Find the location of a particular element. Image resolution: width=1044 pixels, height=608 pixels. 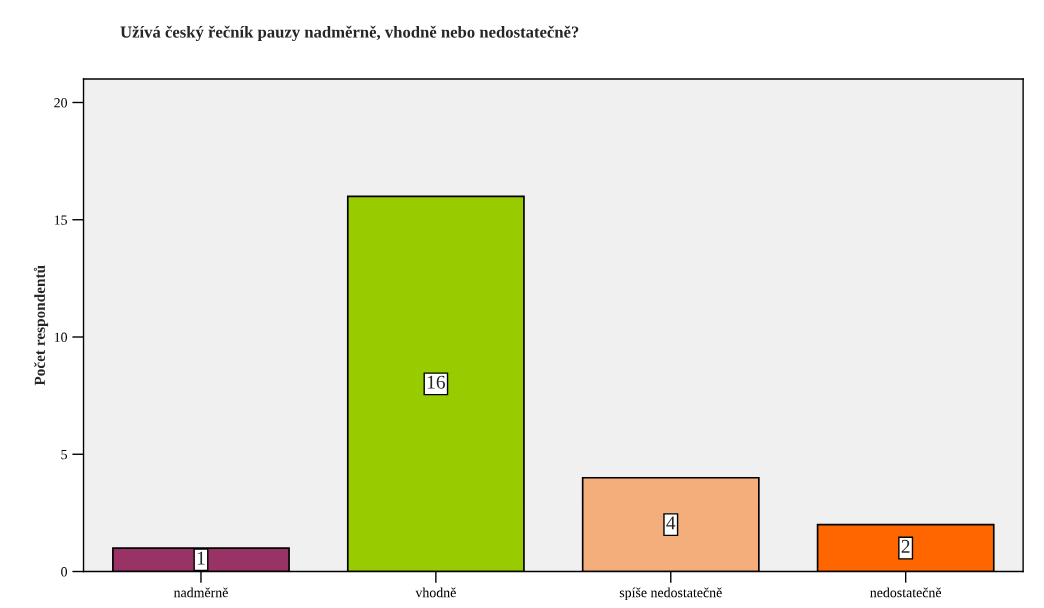

x-tick-label: spíše nedostatečně is located at coordinates (670, 594).